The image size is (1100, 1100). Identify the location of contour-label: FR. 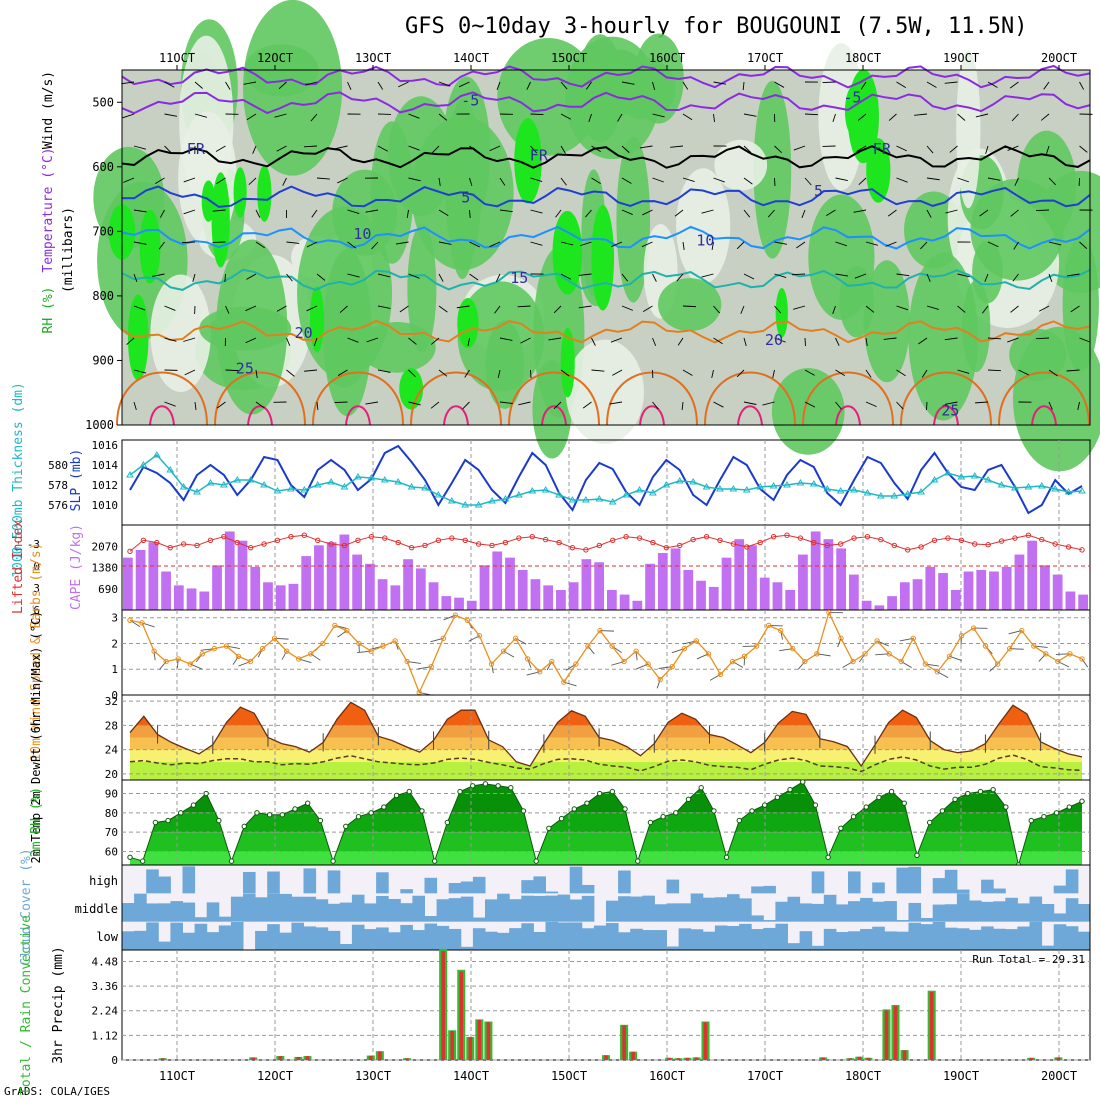
(196, 149).